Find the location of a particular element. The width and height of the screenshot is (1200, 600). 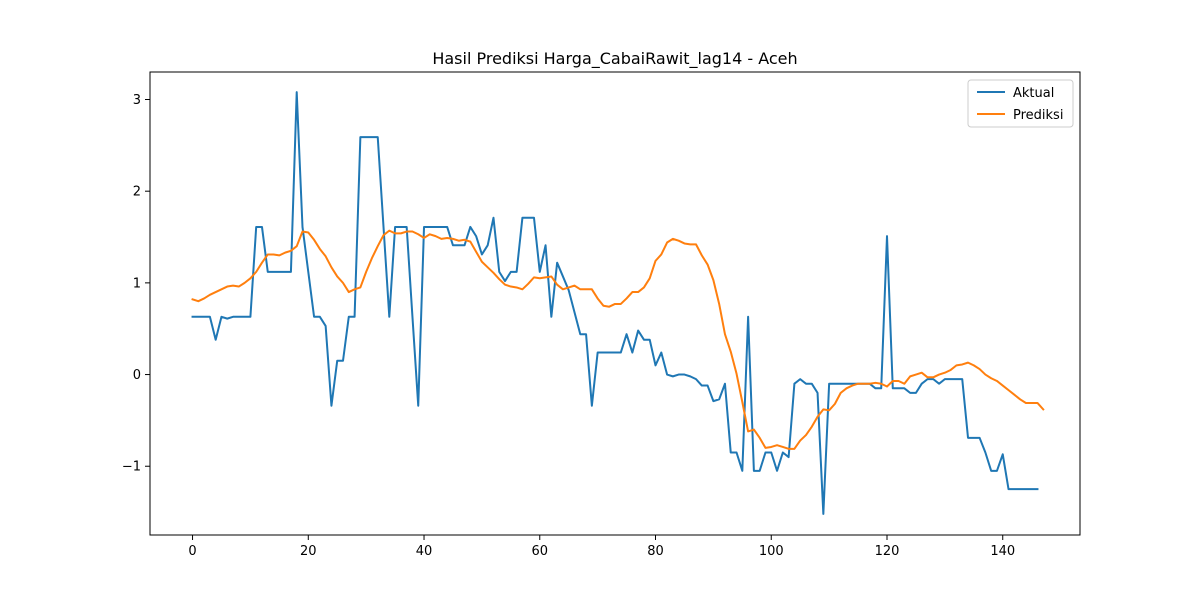

y-tick-label: 1 is located at coordinates (137, 283).